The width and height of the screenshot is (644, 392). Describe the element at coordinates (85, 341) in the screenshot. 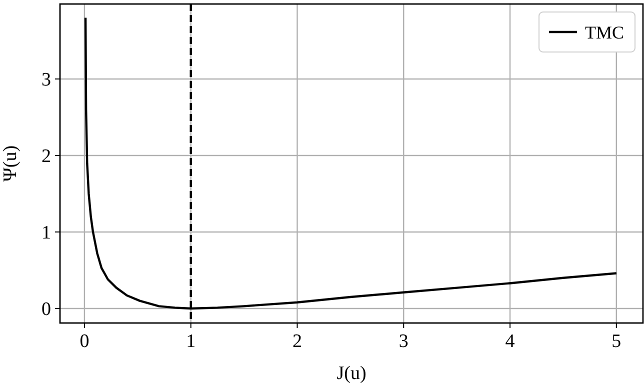

I see `x-tick-label: 0` at that location.